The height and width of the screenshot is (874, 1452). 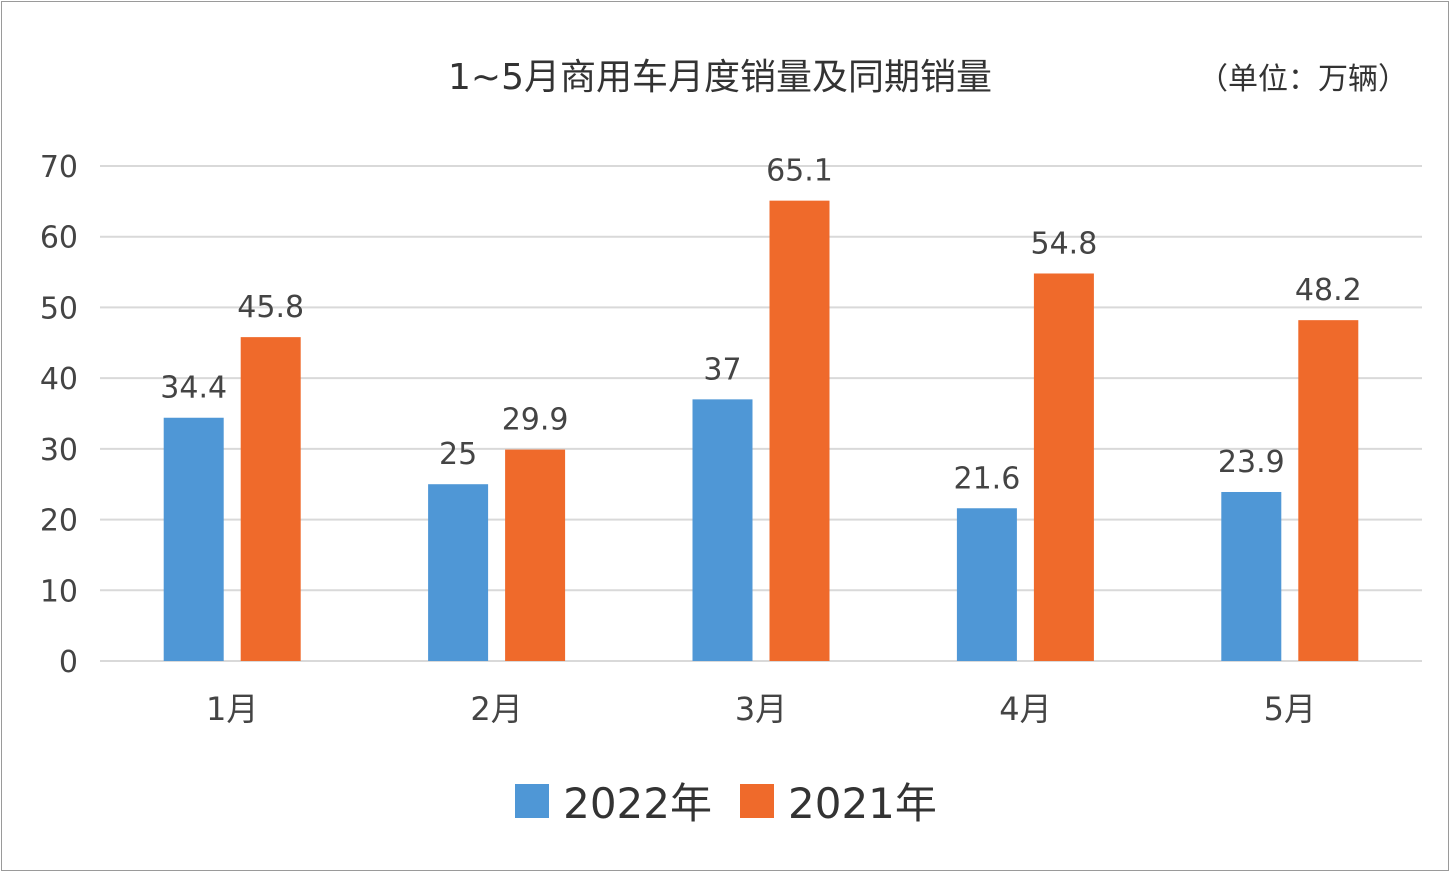 I want to click on legend-item-2022: 2022年, so click(x=613, y=800).